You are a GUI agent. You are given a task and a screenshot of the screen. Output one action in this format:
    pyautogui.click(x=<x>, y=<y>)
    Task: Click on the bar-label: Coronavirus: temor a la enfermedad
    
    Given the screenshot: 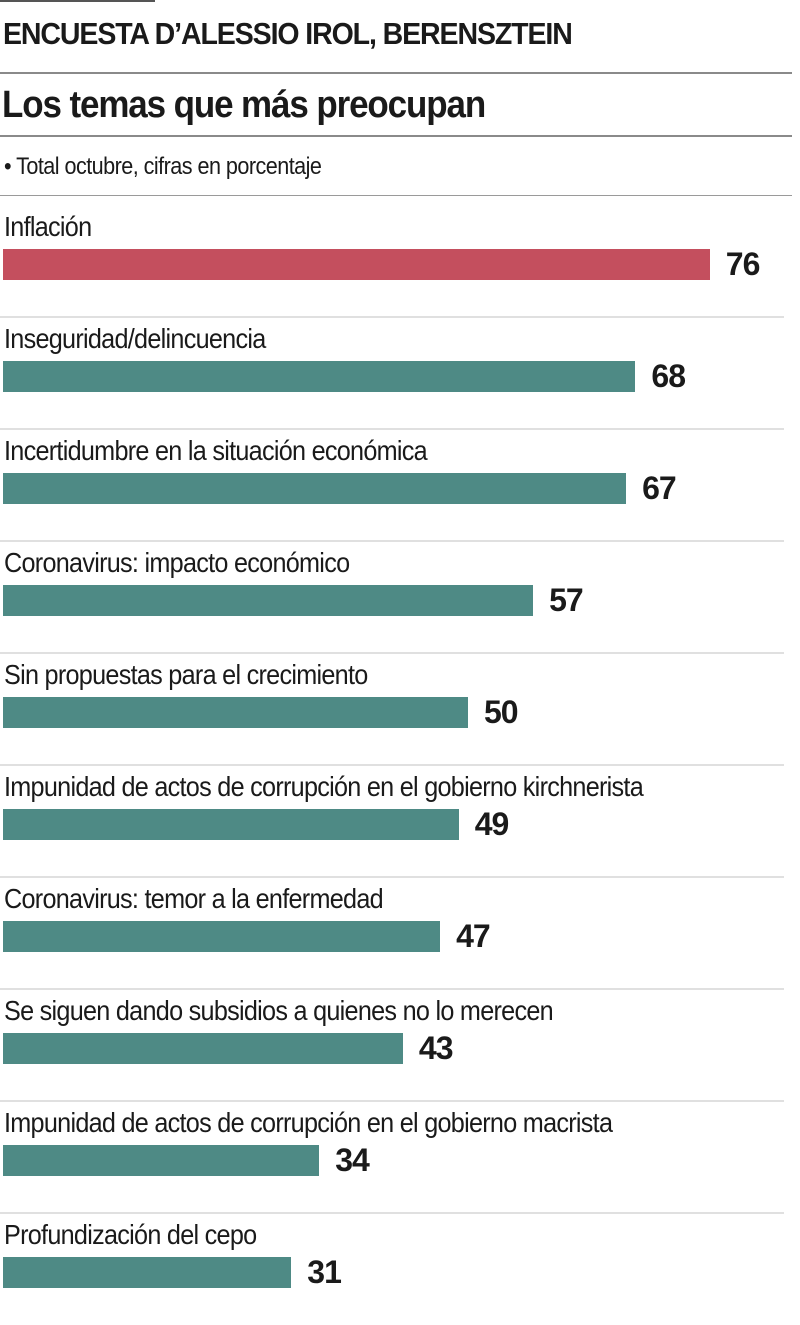 What is the action you would take?
    pyautogui.click(x=194, y=898)
    